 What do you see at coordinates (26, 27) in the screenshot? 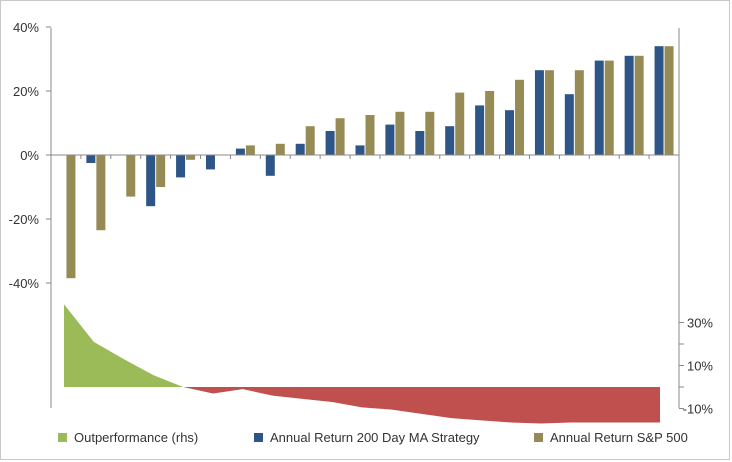
I see `left-tick-label-0: 40%` at bounding box center [26, 27].